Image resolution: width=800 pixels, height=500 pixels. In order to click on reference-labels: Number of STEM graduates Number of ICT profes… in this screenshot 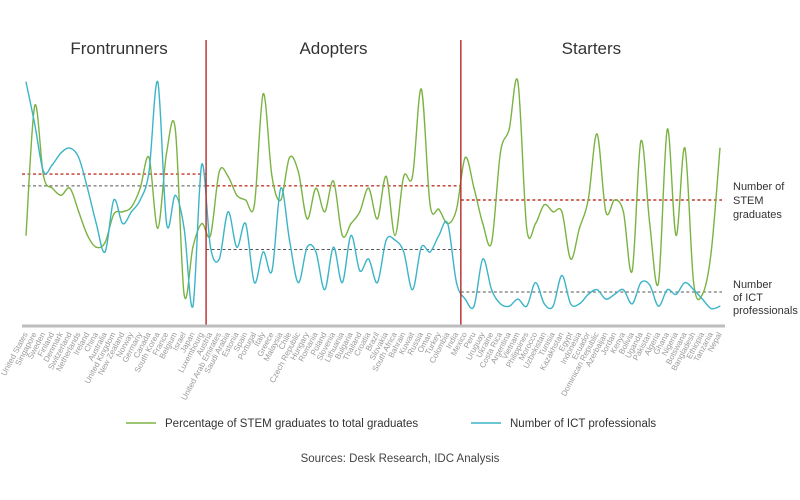, I will do `click(765, 249)`.